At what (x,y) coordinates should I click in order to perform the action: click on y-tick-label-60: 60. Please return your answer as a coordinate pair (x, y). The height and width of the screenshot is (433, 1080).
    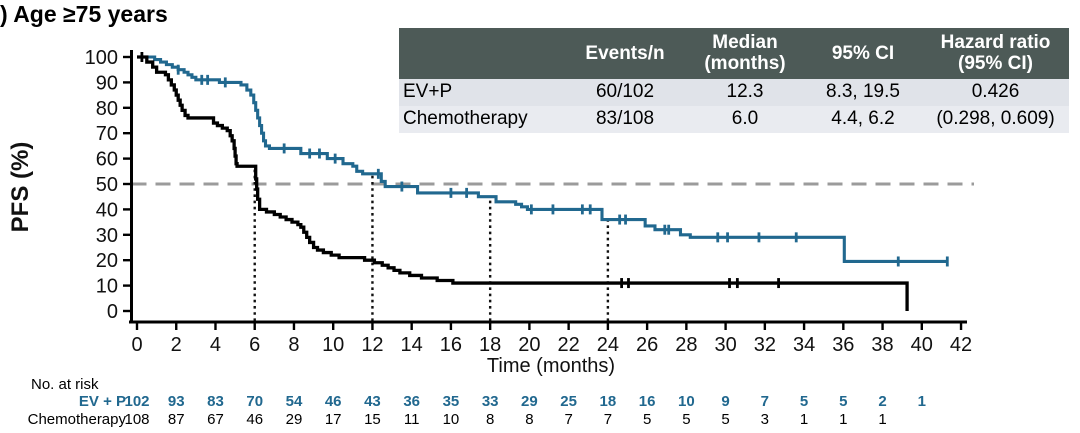
    Looking at the image, I should click on (107, 160).